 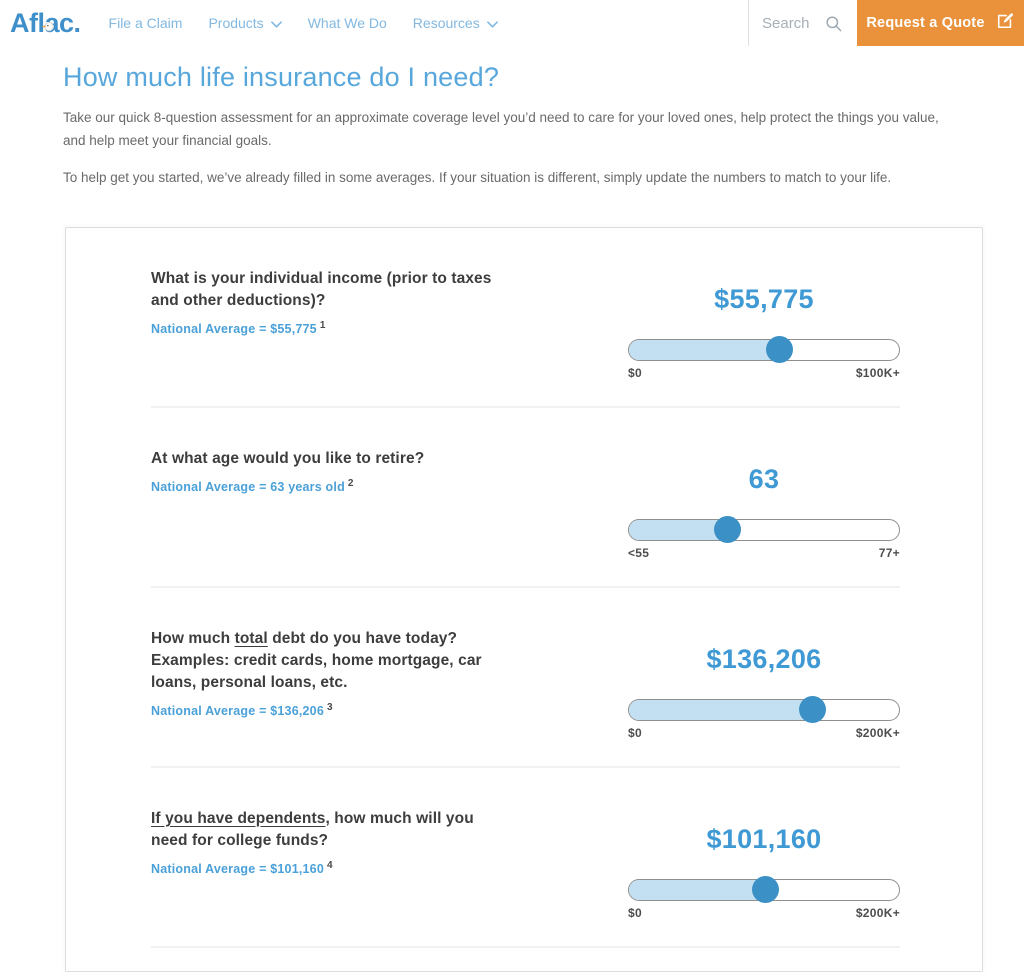 What do you see at coordinates (764, 298) in the screenshot?
I see `slider-value: $55,775` at bounding box center [764, 298].